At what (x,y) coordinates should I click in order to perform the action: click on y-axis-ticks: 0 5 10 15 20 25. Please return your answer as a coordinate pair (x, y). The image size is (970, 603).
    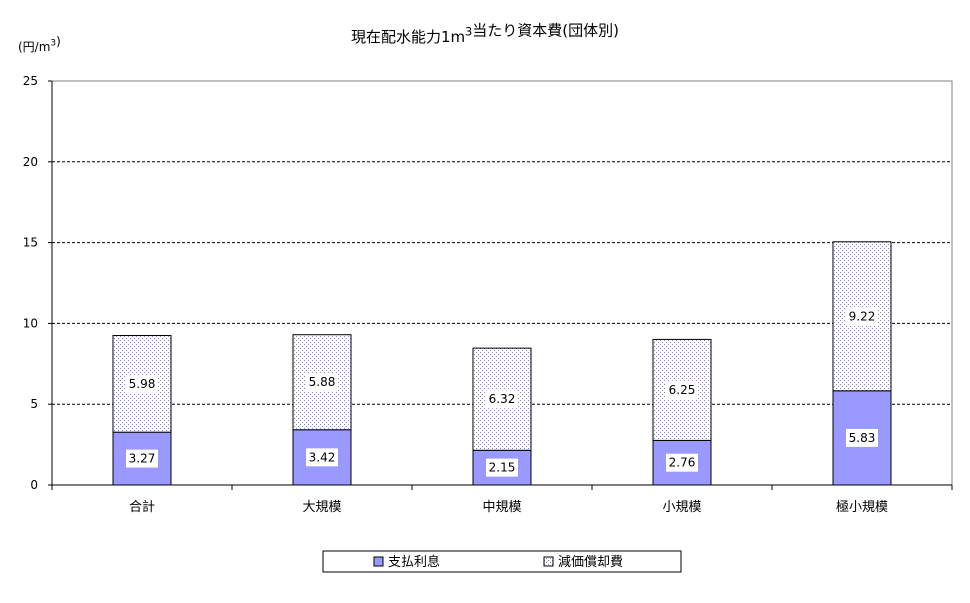
    Looking at the image, I should click on (37, 283).